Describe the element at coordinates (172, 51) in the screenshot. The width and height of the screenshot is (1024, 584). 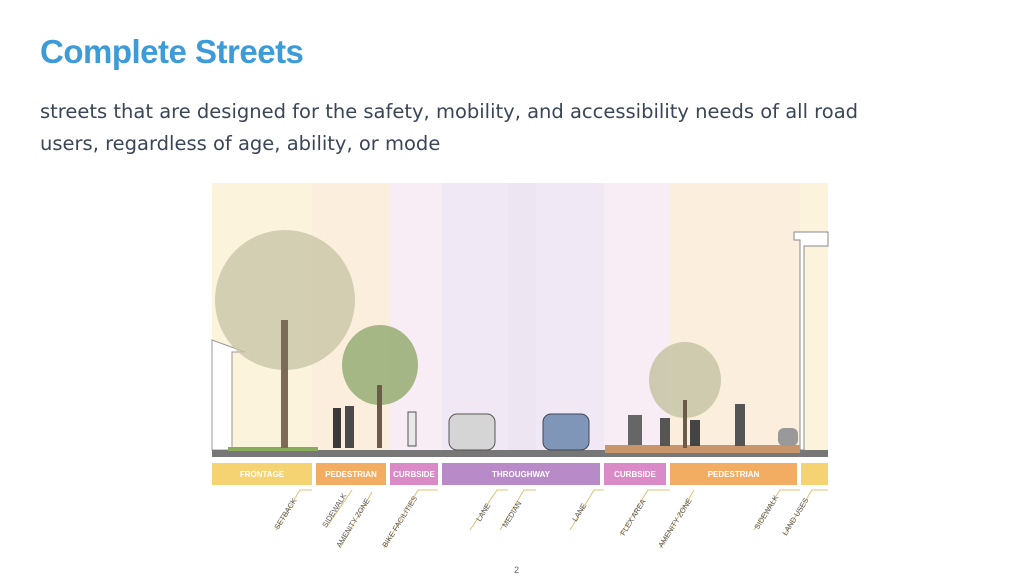
I see `slide-title: Complete Streets` at that location.